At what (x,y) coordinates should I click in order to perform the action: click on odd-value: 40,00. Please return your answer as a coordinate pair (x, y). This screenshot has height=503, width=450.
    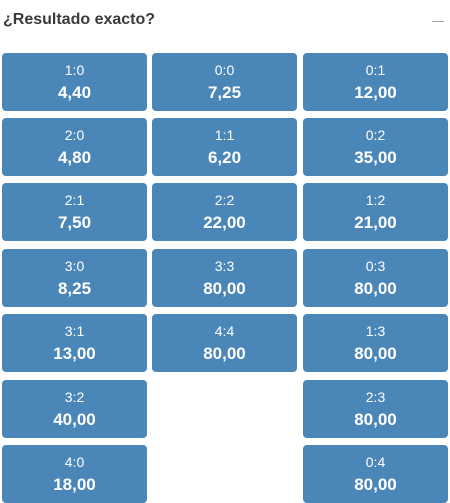
    Looking at the image, I should click on (74, 419).